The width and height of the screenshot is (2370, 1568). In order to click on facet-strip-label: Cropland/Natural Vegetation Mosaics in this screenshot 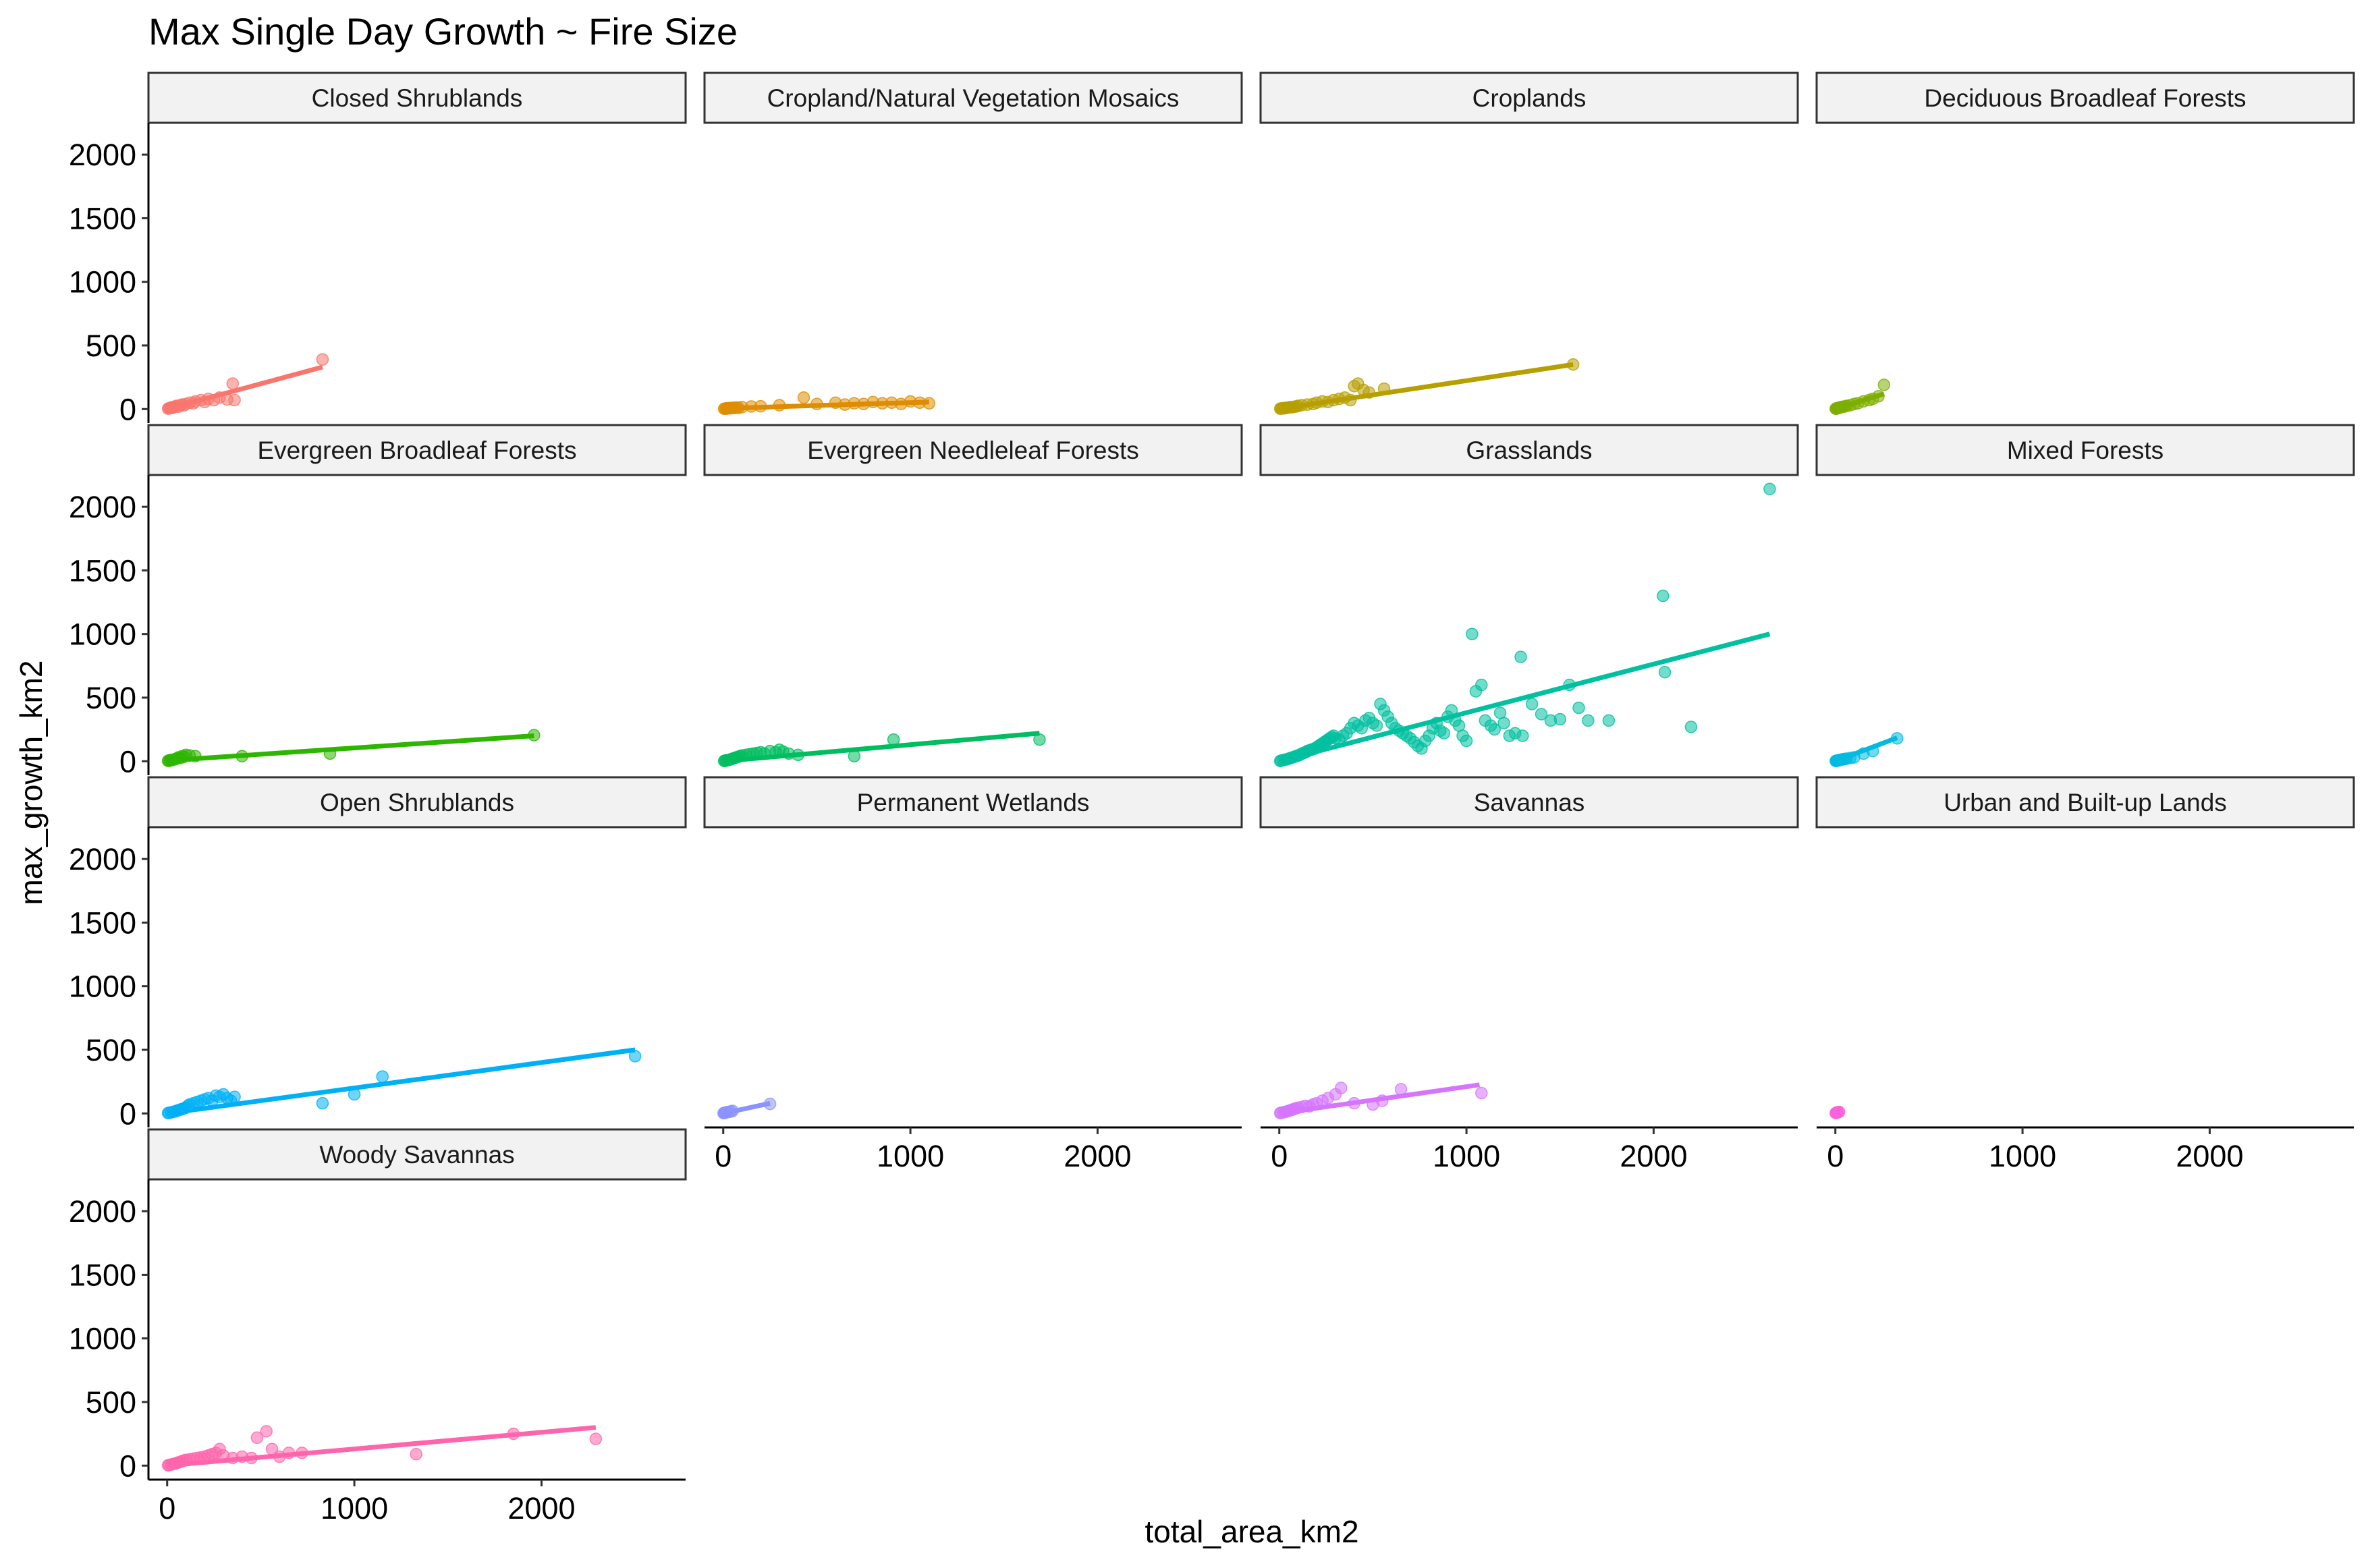, I will do `click(973, 98)`.